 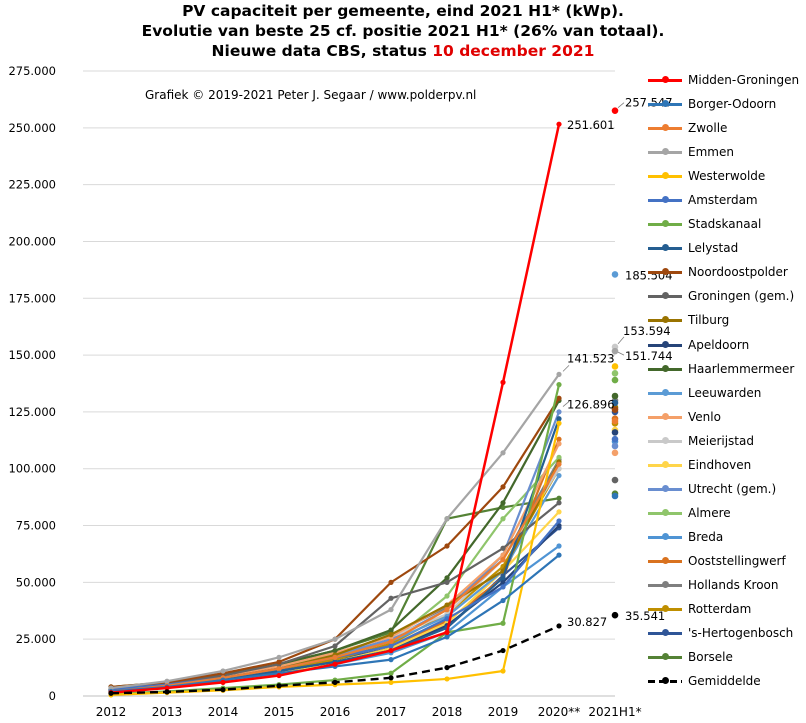 I want to click on y-tick-label: 250.000, so click(x=32, y=128).